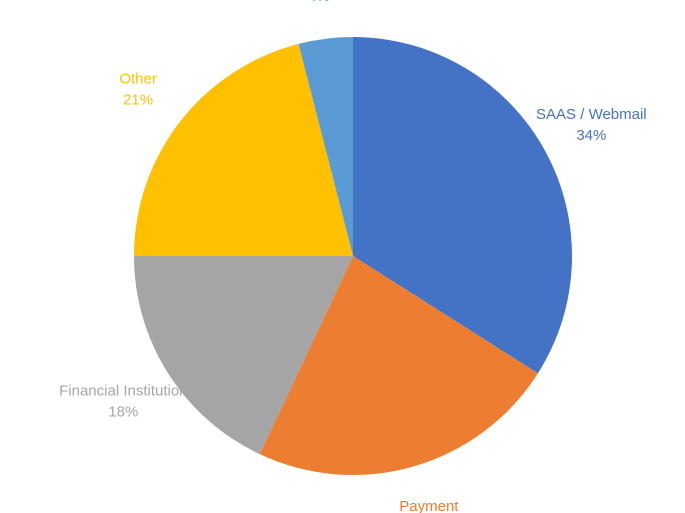 This screenshot has height=513, width=685. Describe the element at coordinates (123, 412) in the screenshot. I see `slice-value-label: 18%` at that location.